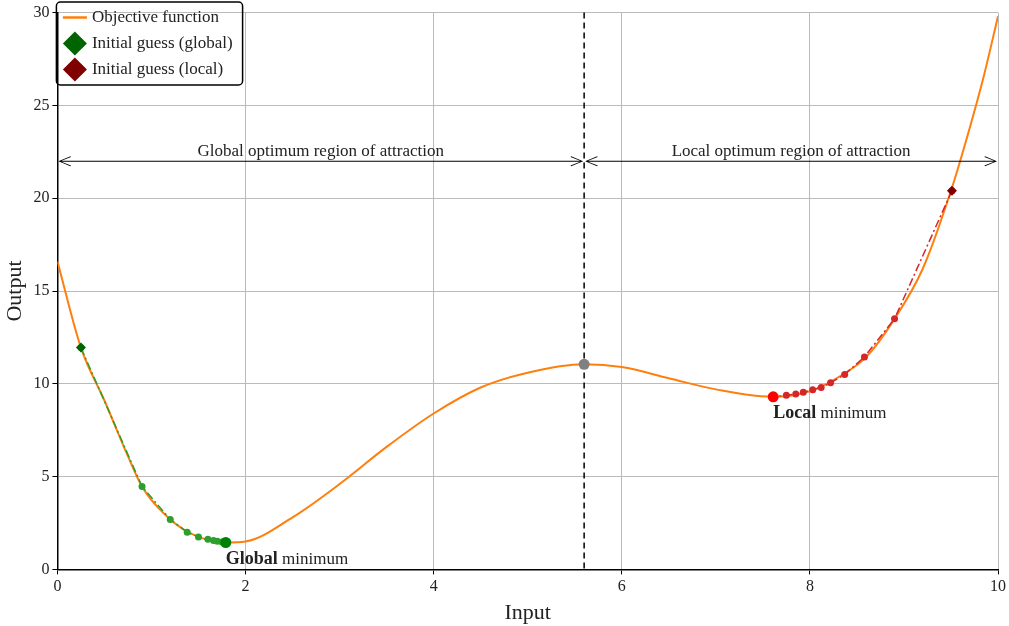 The image size is (1009, 626). What do you see at coordinates (245, 586) in the screenshot?
I see `x-tick-label: 2` at bounding box center [245, 586].